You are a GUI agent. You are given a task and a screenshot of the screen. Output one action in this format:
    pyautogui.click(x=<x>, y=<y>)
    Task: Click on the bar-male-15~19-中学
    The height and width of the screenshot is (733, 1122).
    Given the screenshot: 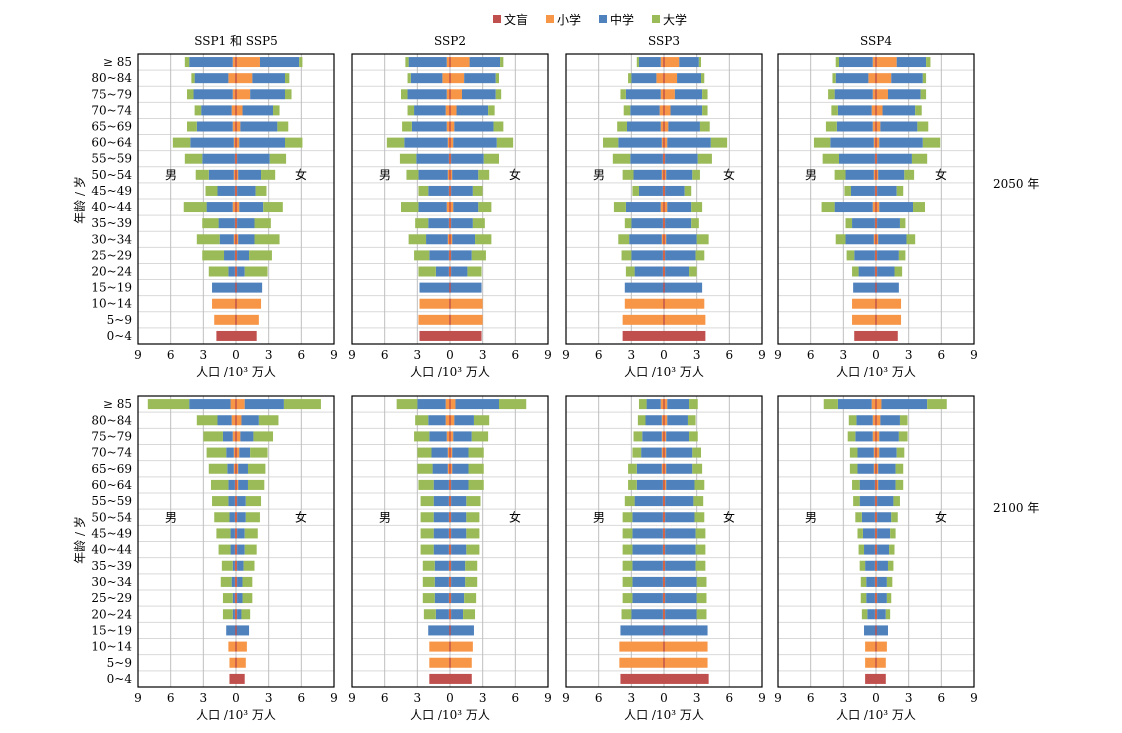 What is the action you would take?
    pyautogui.click(x=231, y=630)
    